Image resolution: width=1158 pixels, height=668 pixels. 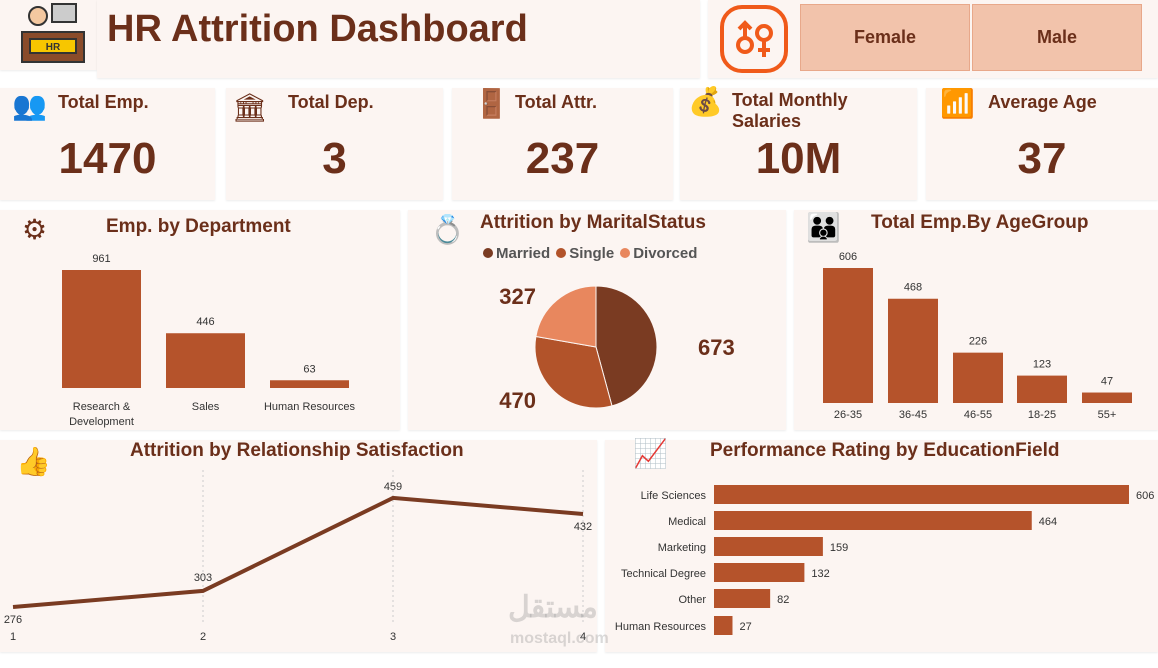 What do you see at coordinates (885, 450) in the screenshot?
I see `chart-title: Performance Rating by EducationField` at bounding box center [885, 450].